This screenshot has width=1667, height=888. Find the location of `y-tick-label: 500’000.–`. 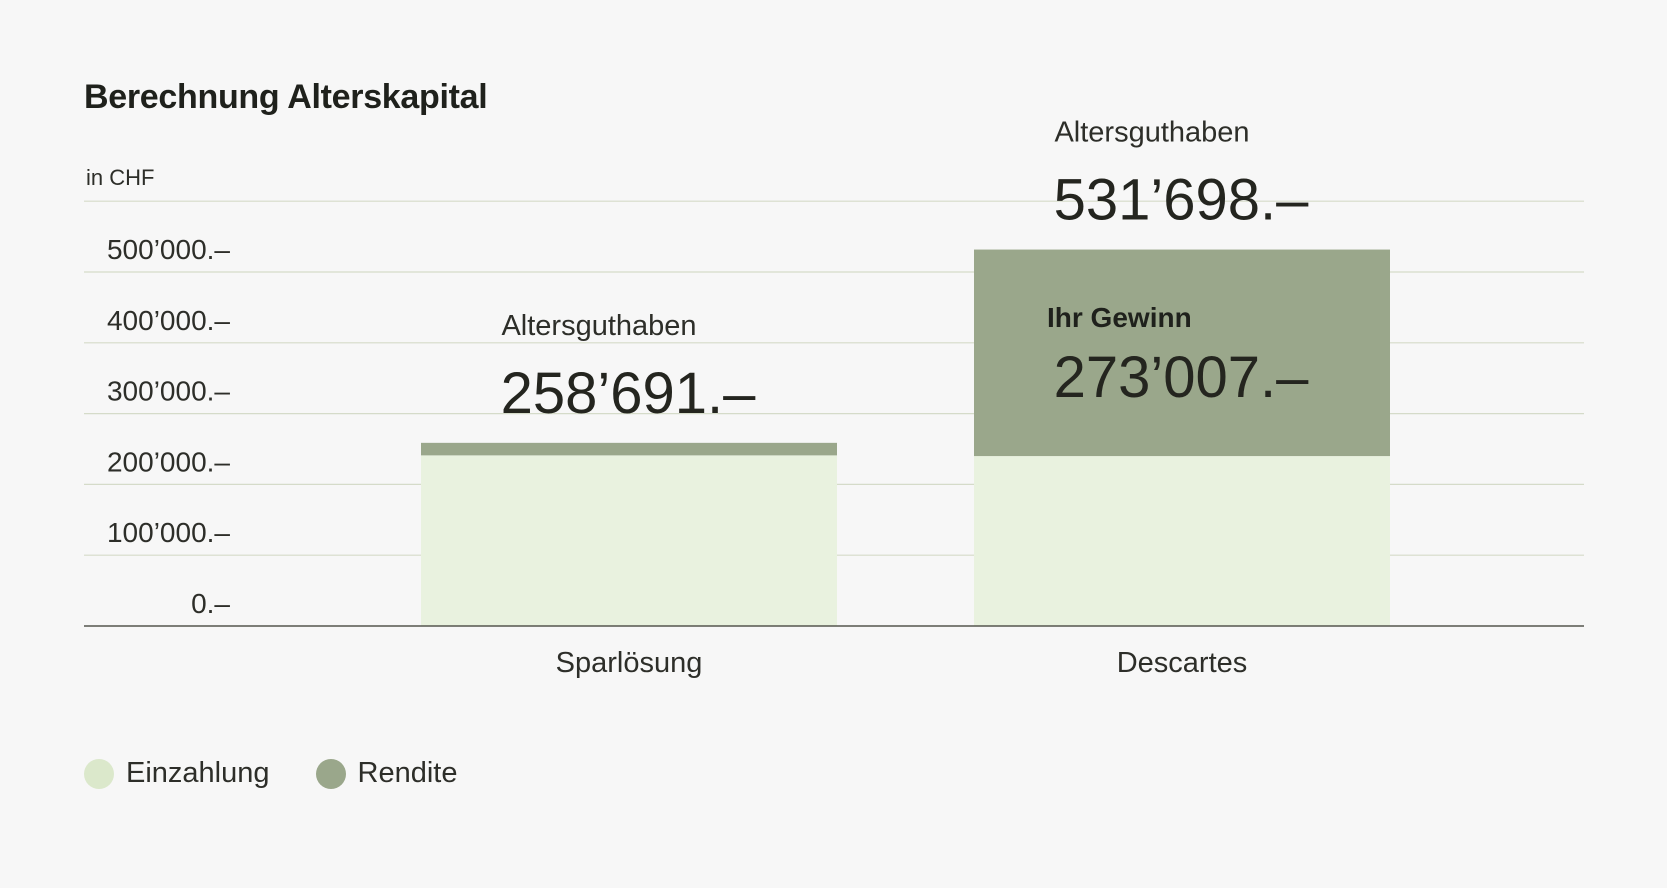

y-tick-label: 500’000.– is located at coordinates (168, 249).